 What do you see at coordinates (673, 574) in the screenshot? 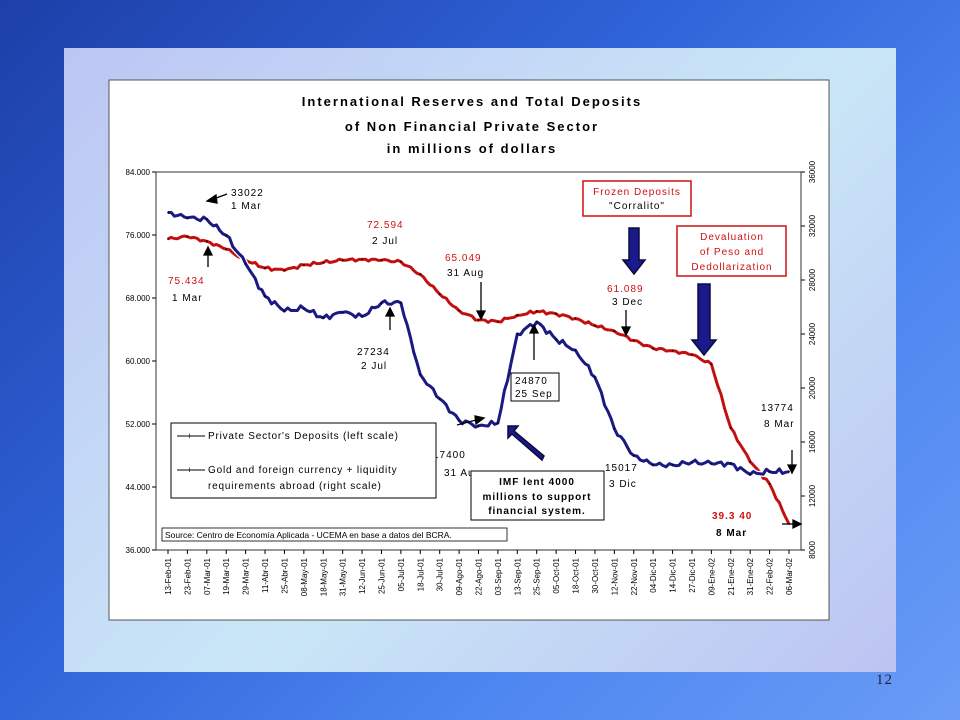
I see `x-tick-label: 14-Dic-01` at bounding box center [673, 574].